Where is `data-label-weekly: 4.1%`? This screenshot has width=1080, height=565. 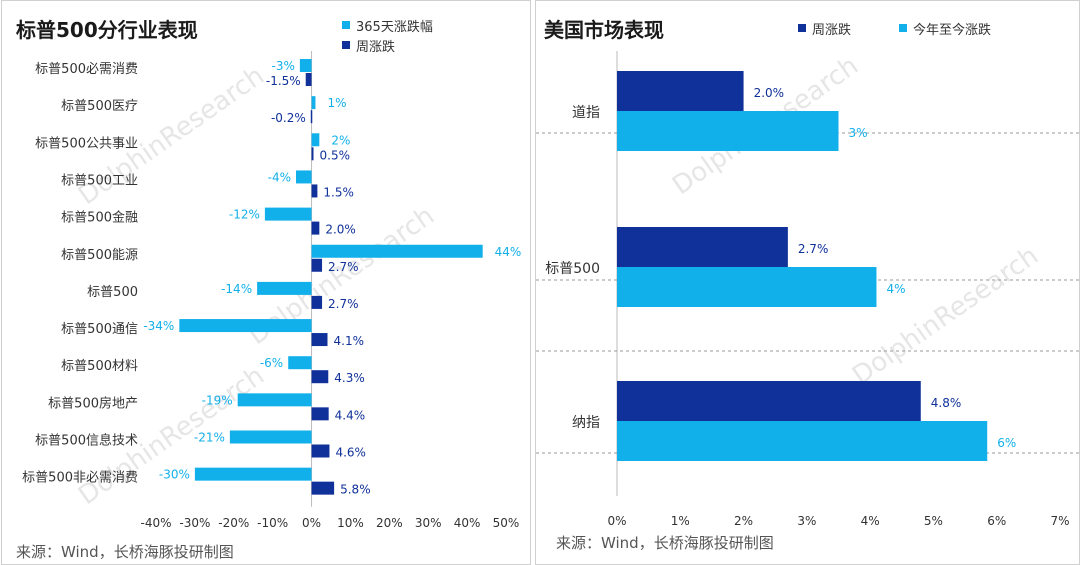 data-label-weekly: 4.1% is located at coordinates (349, 341).